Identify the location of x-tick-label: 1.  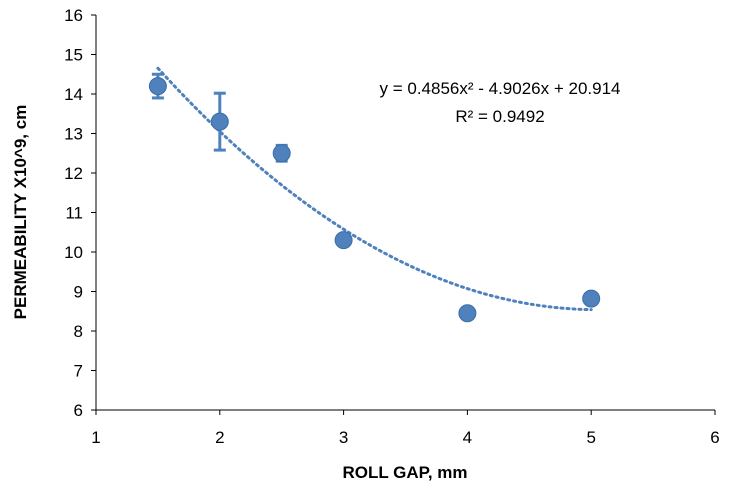
(95, 437).